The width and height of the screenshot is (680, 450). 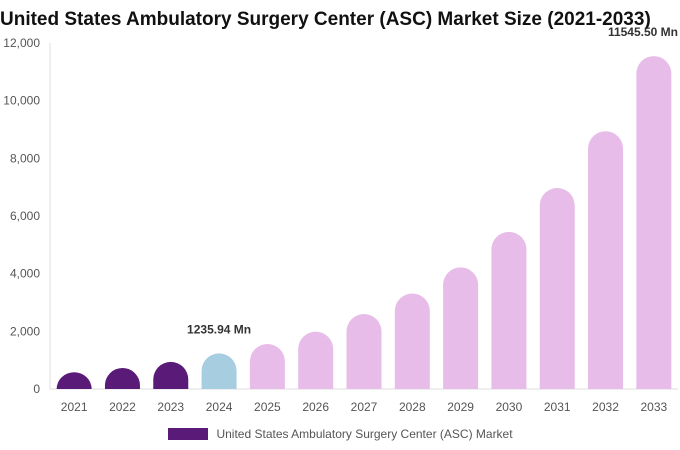 What do you see at coordinates (21, 101) in the screenshot?
I see `y-tick-label: 10,000` at bounding box center [21, 101].